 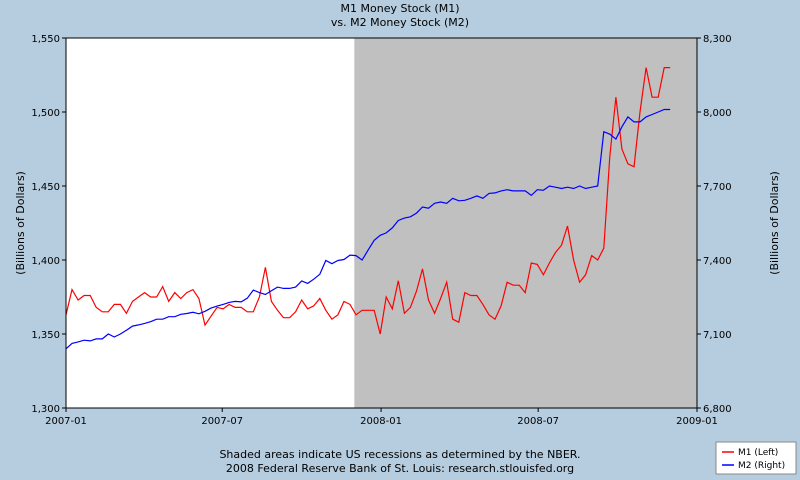 I want to click on legend-m1-label: M1 (Left), so click(x=758, y=453).